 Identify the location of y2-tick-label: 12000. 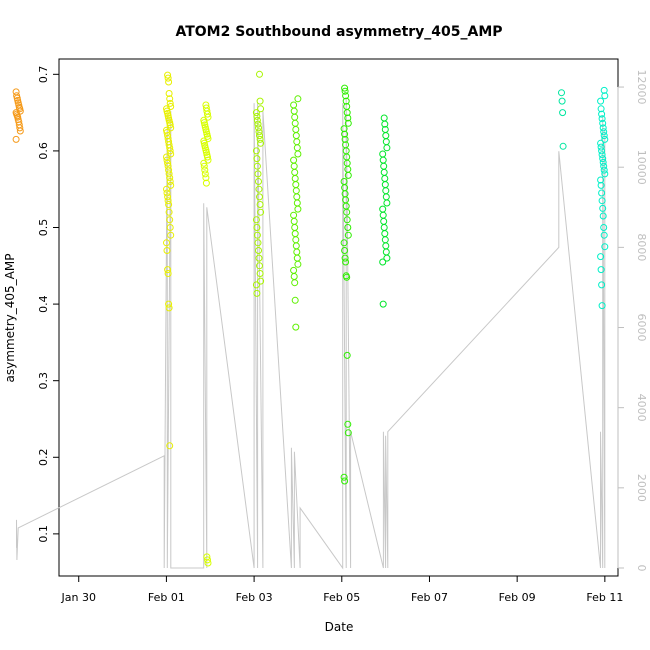
(641, 87).